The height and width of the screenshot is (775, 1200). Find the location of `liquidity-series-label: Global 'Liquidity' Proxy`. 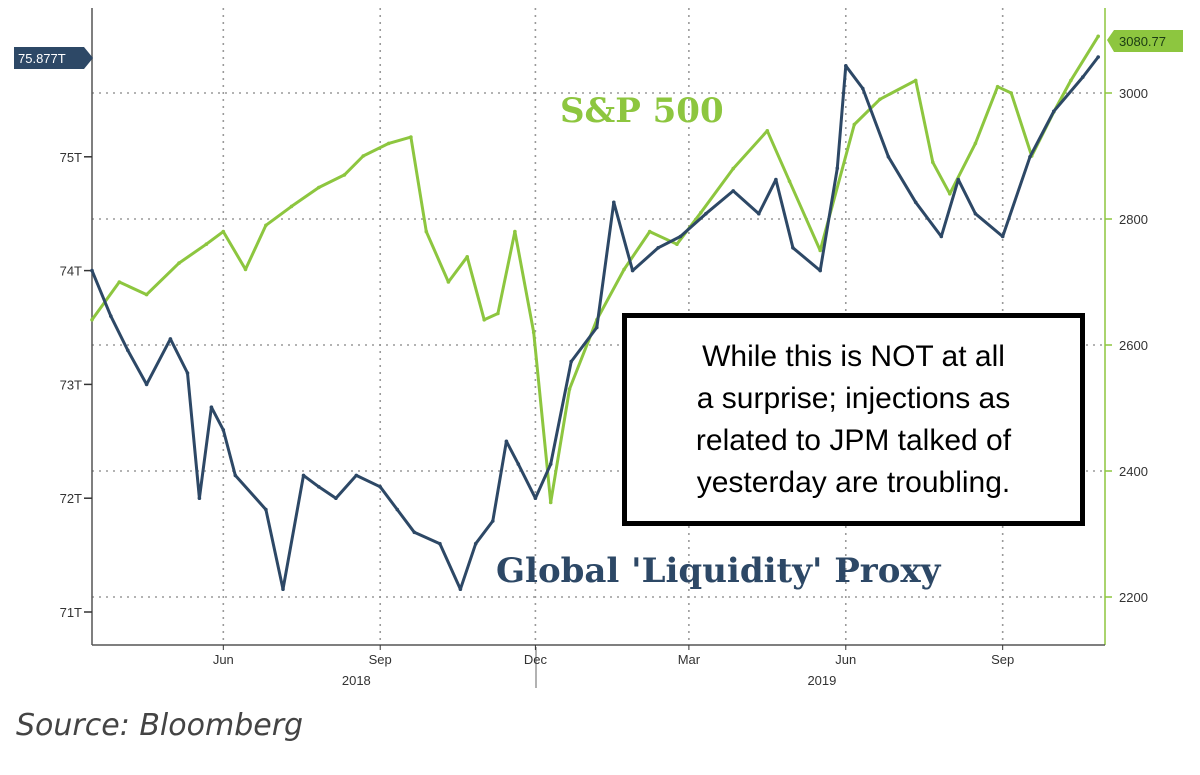

liquidity-series-label: Global 'Liquidity' Proxy is located at coordinates (719, 571).